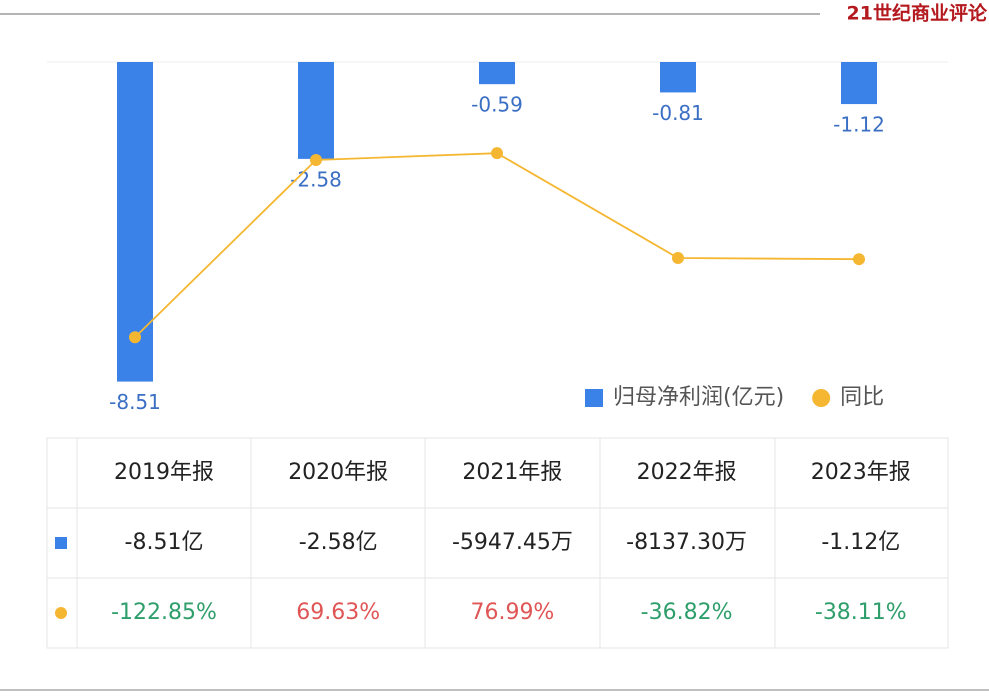 The width and height of the screenshot is (989, 697). Describe the element at coordinates (338, 472) in the screenshot. I see `table-header: 2020年报` at that location.